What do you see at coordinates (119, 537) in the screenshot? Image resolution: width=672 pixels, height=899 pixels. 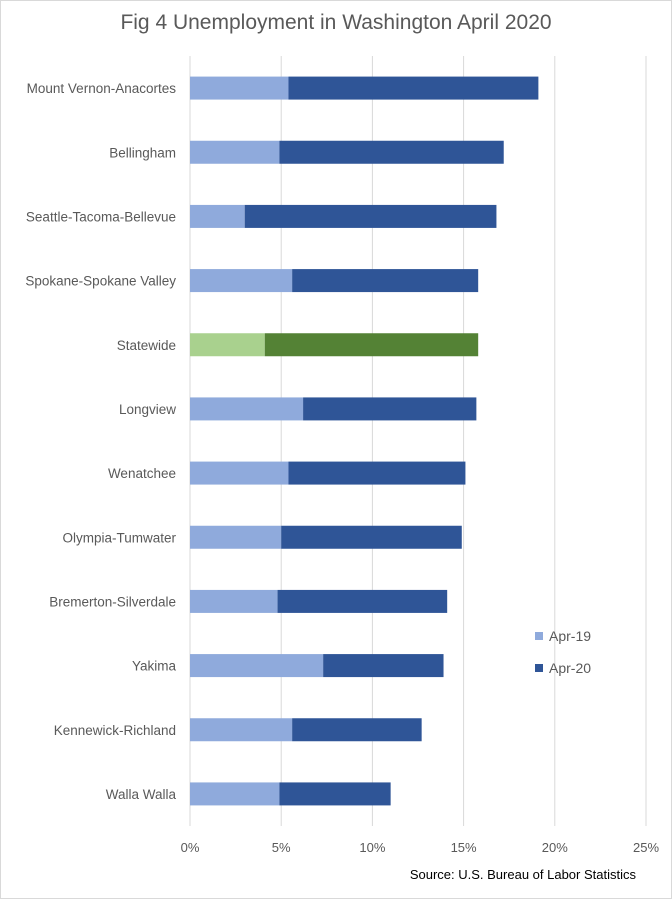 I see `category-label: Olympia-Tumwater` at bounding box center [119, 537].